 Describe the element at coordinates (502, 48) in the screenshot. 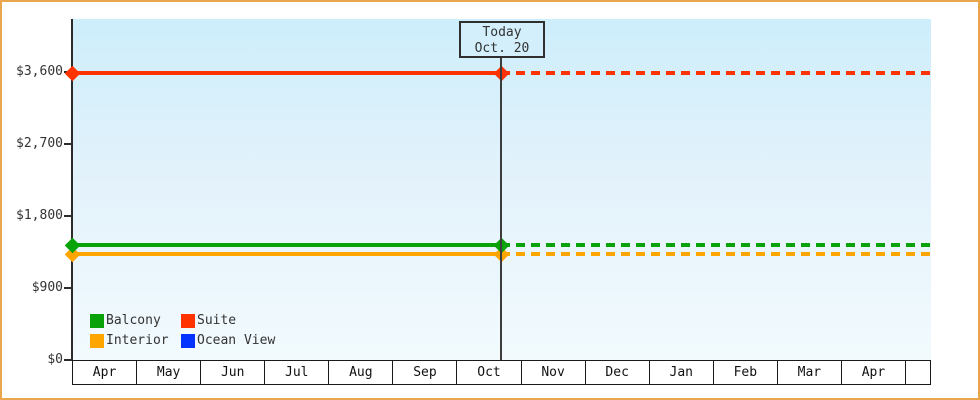

I see `today-annotation-line2: Oct. 20` at that location.